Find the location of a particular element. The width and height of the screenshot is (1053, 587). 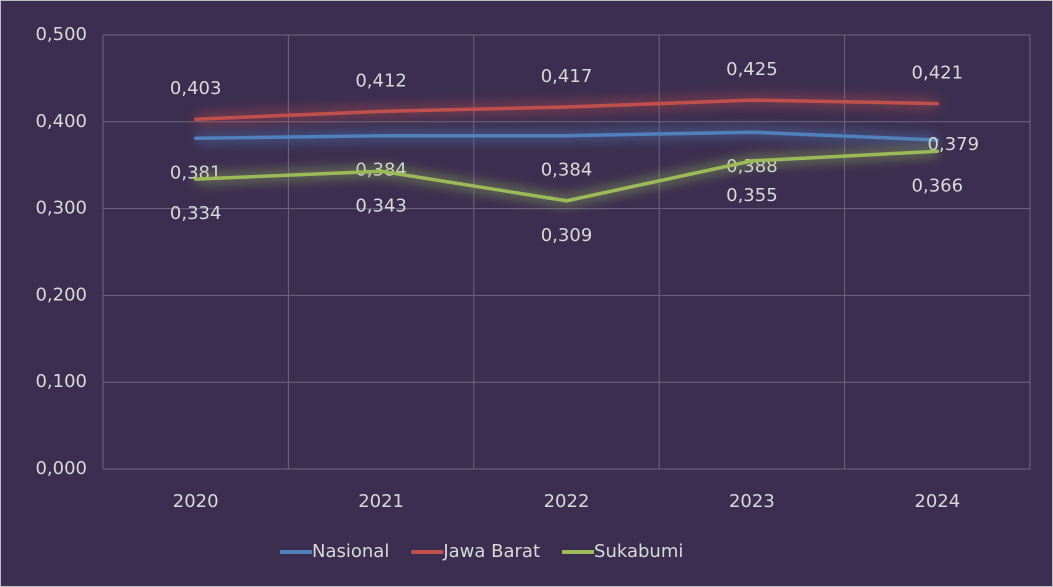

data-label: 0,412 is located at coordinates (381, 80).